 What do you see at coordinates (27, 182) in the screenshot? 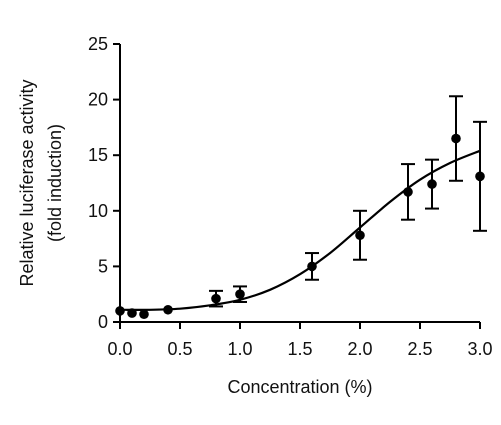
I see `y-axis-title-line1: Relative luciferase activity` at bounding box center [27, 182].